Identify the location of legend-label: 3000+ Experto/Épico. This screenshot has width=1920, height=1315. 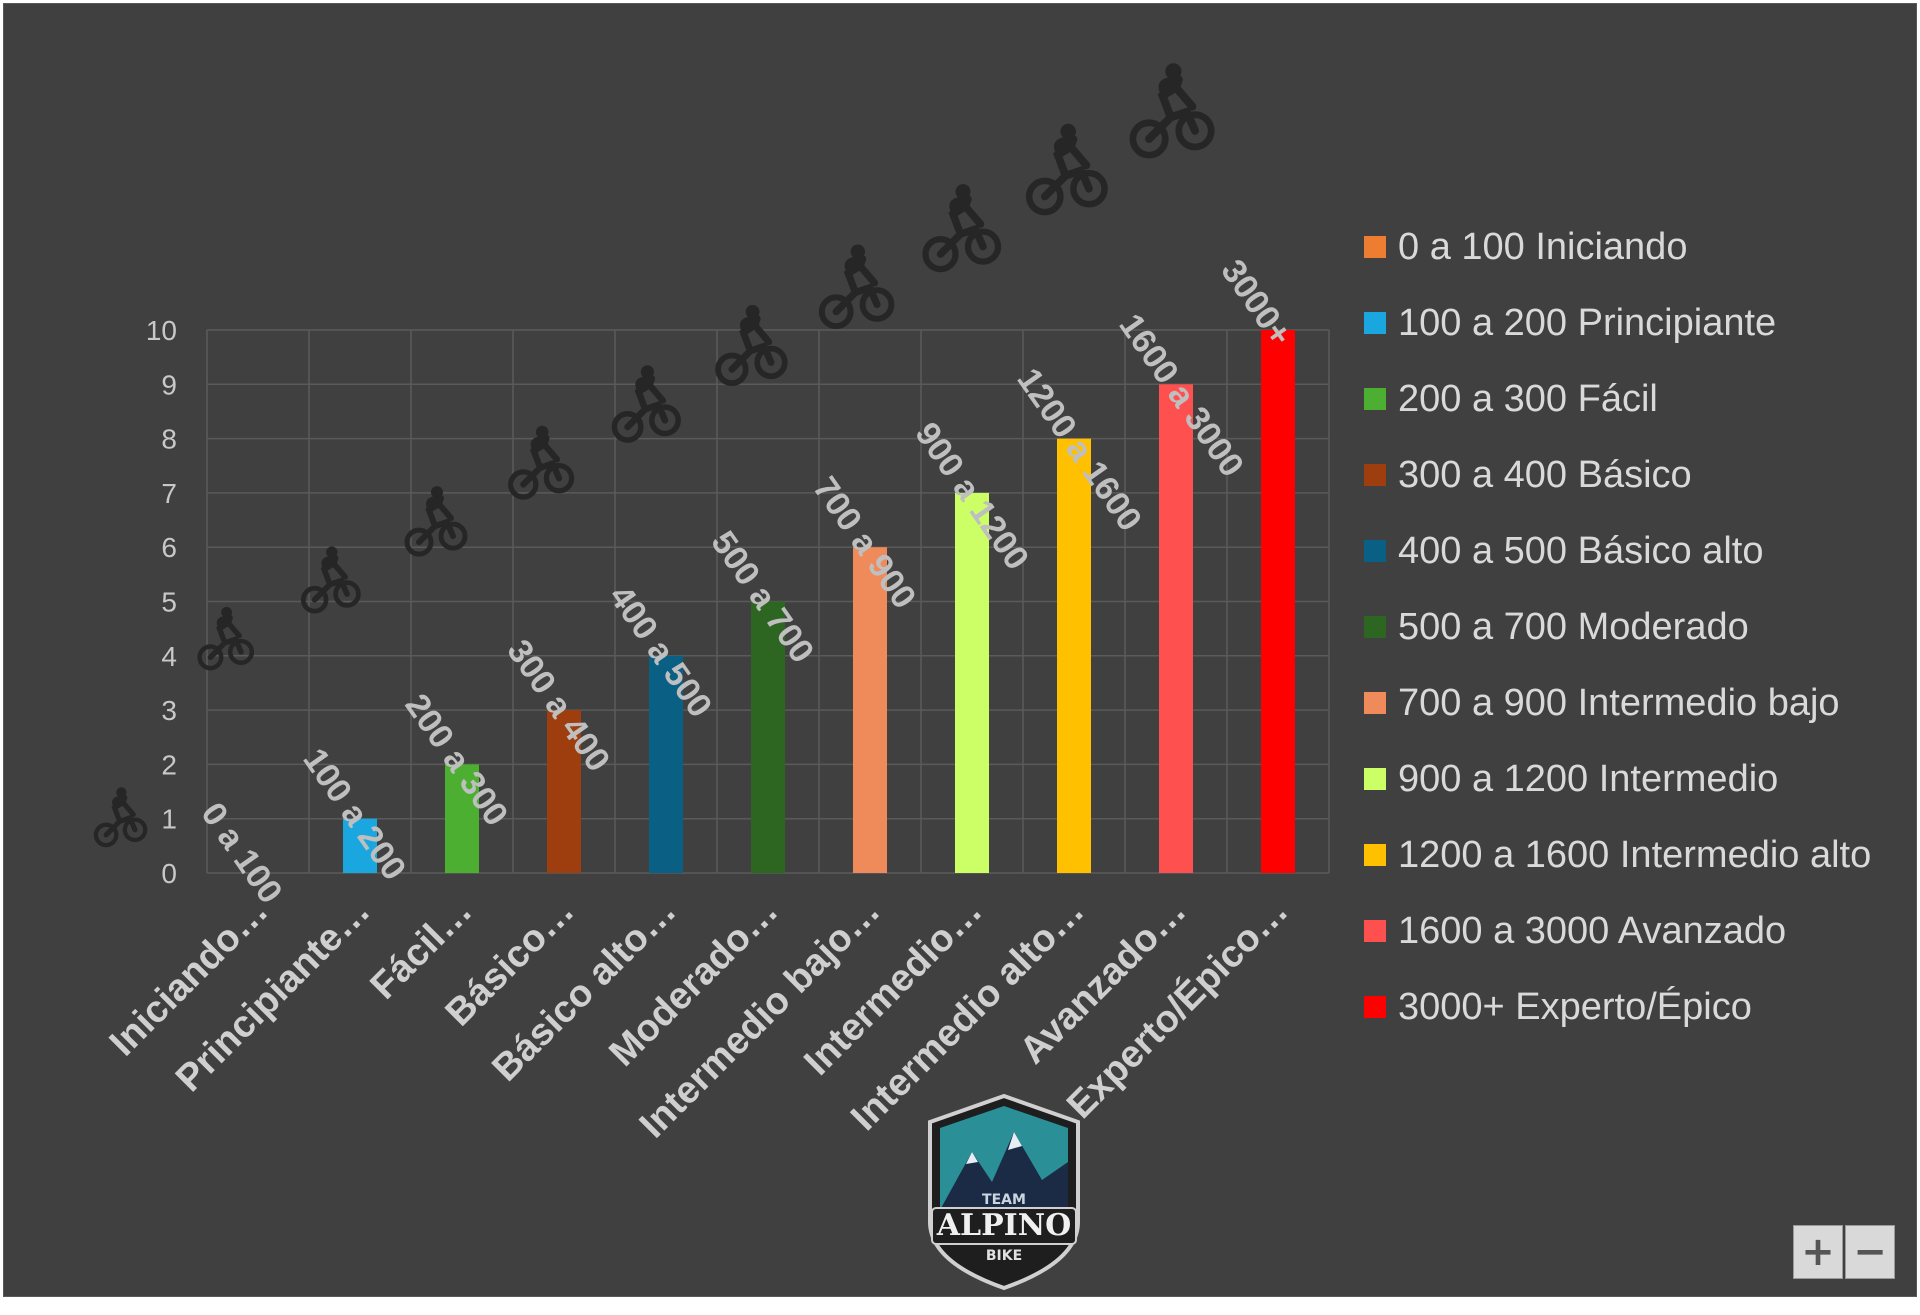
(1575, 1006).